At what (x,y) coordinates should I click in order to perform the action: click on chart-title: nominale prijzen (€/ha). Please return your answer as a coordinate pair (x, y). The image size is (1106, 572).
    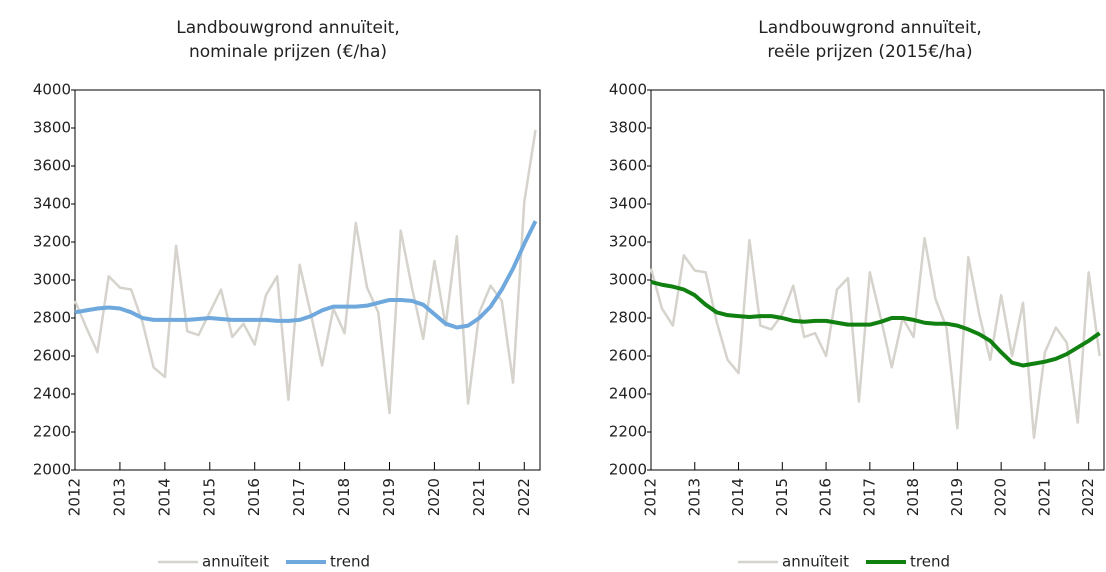
    Looking at the image, I should click on (288, 52).